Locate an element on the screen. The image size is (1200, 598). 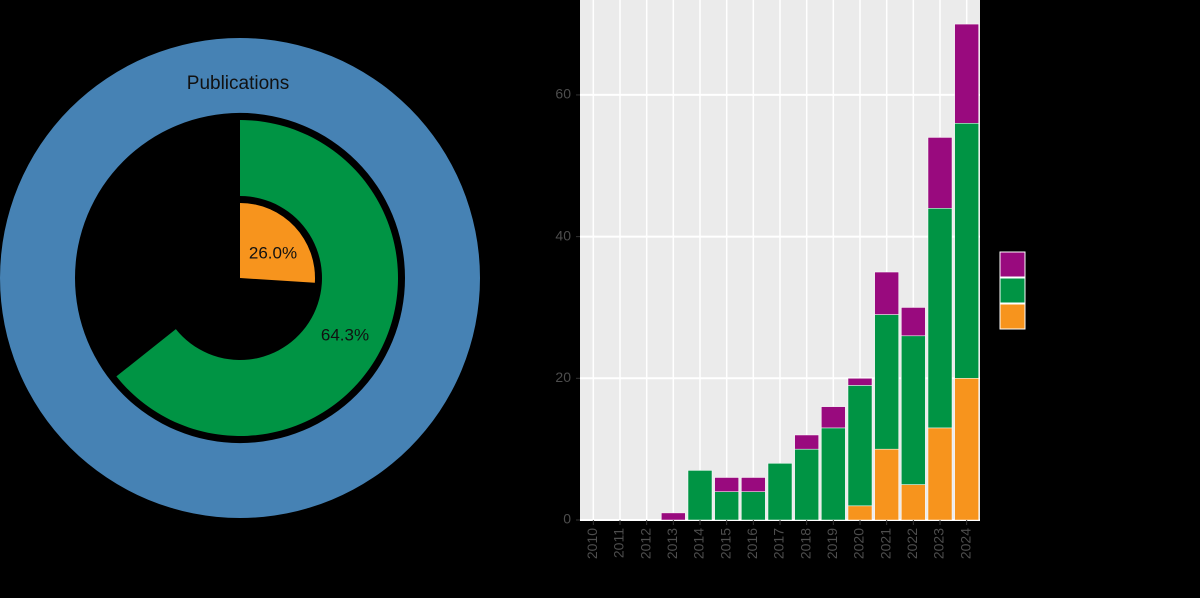
x-tick-label: 2021 is located at coordinates (885, 543).